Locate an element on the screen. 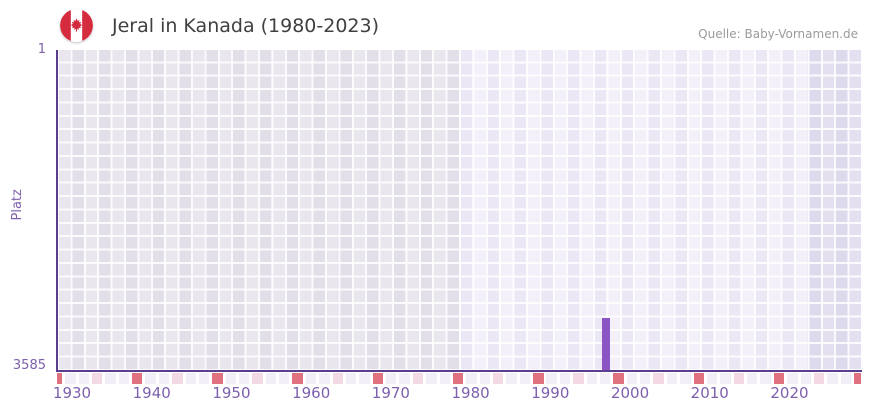  rank-bar-1997 is located at coordinates (606, 344).